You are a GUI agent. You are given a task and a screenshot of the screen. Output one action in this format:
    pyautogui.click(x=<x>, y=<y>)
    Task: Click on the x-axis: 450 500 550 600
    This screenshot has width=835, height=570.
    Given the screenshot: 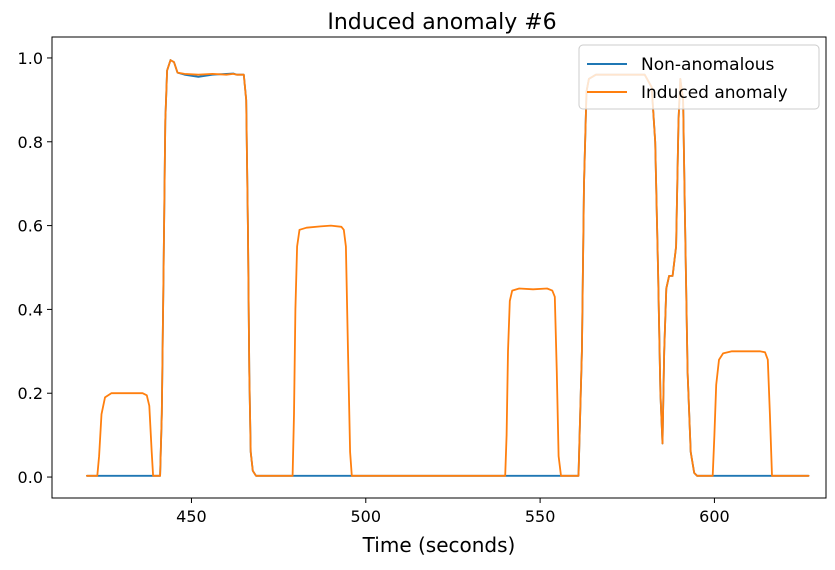 What is the action you would take?
    pyautogui.click(x=453, y=512)
    